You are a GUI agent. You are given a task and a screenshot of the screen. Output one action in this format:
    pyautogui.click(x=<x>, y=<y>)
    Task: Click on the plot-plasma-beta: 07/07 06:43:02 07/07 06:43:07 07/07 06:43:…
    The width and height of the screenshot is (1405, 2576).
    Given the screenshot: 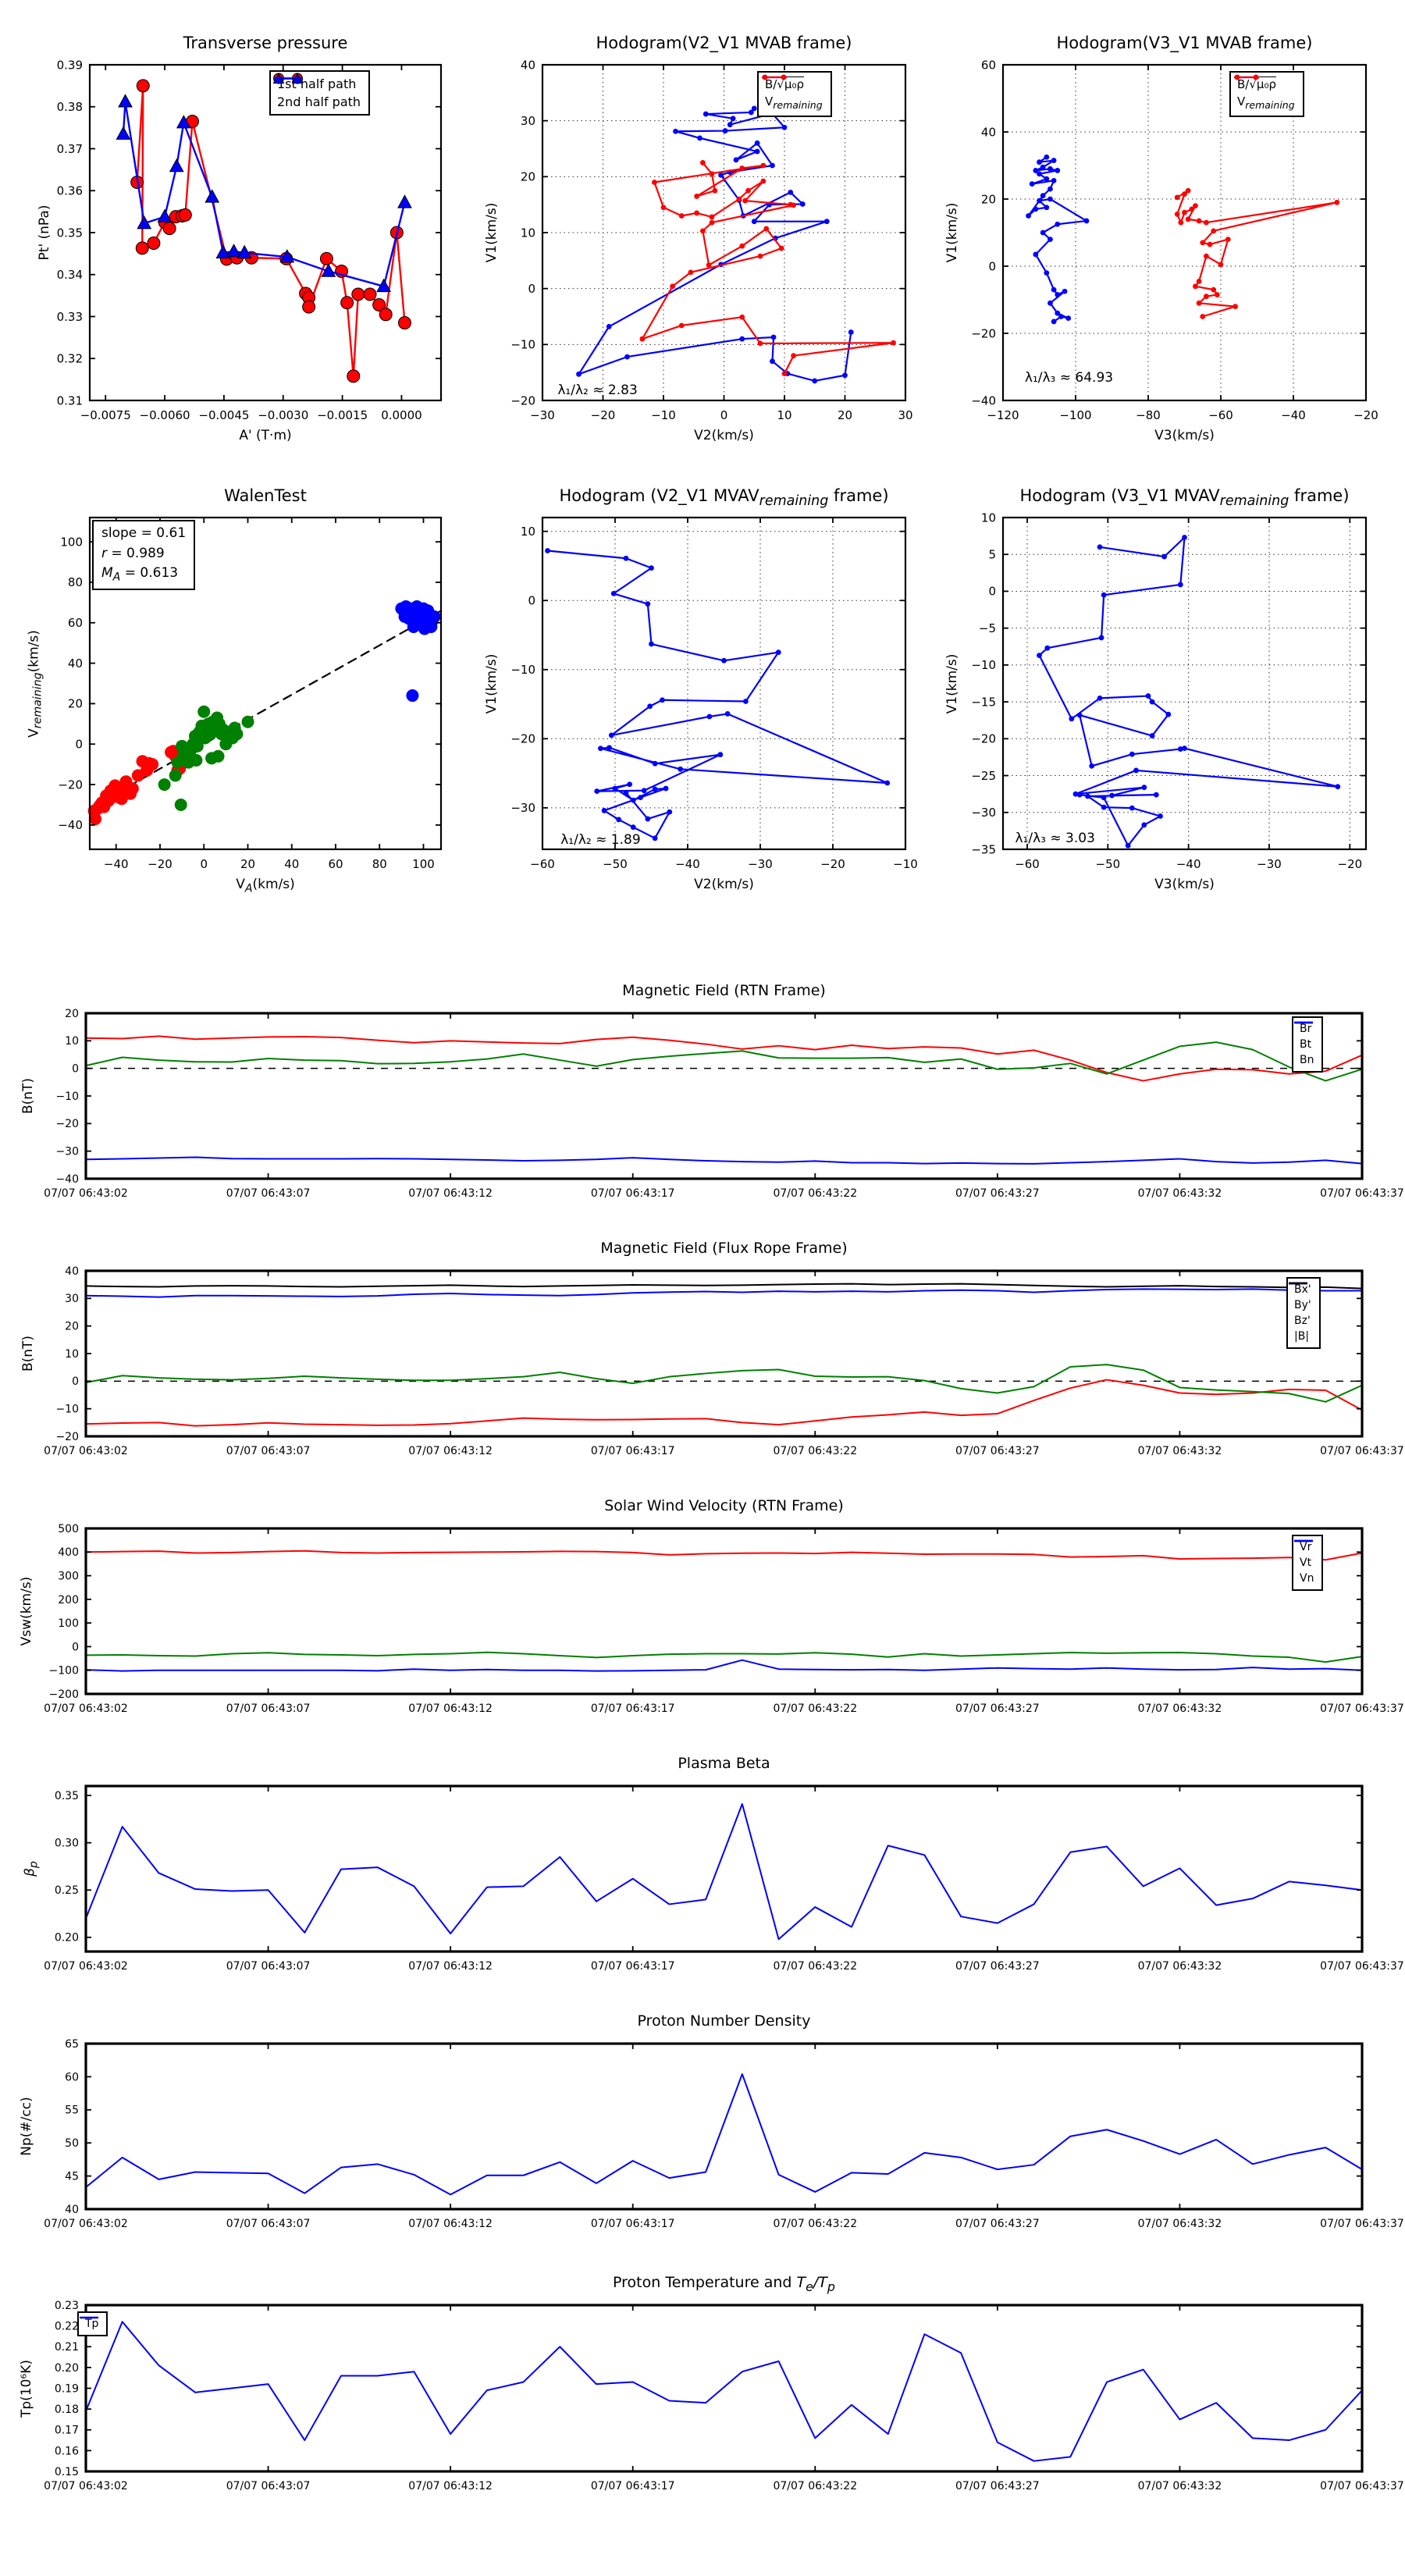 What is the action you would take?
    pyautogui.click(x=703, y=1872)
    